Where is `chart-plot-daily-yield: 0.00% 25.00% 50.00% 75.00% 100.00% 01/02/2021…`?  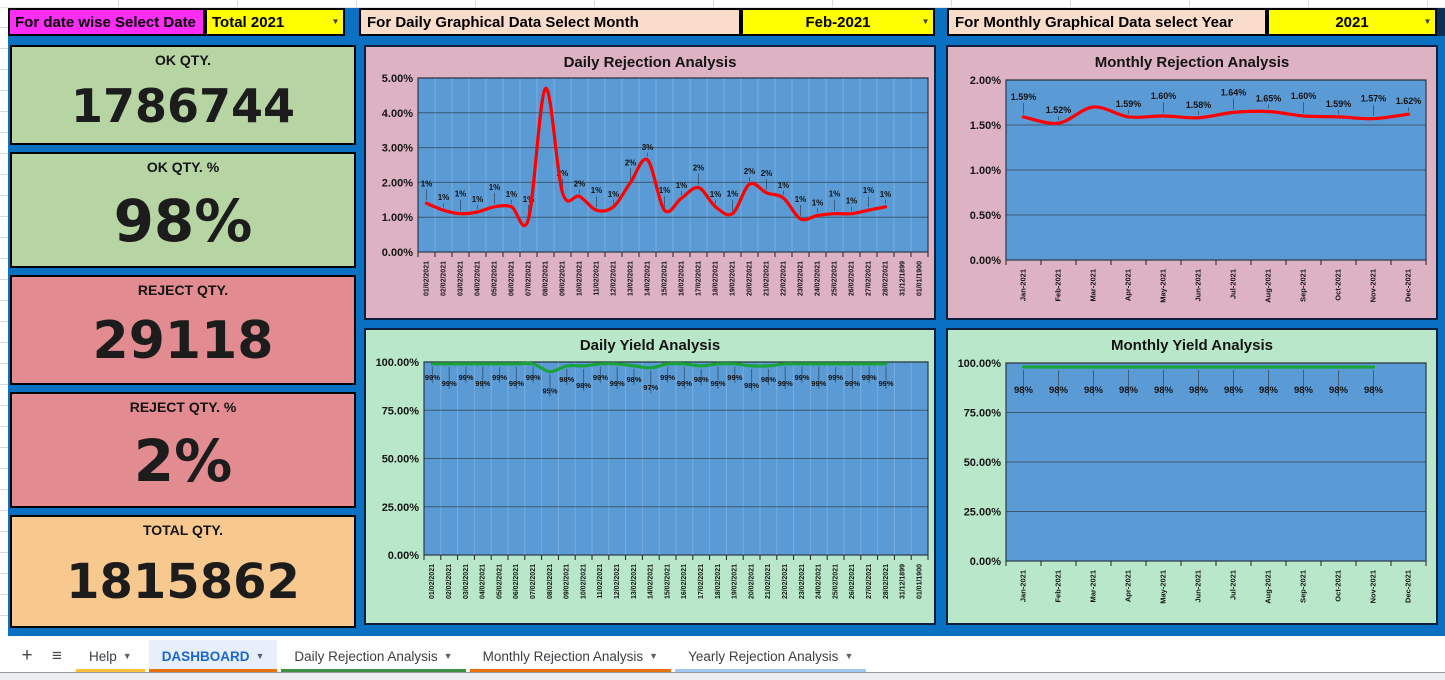
chart-plot-daily-yield: 0.00% 25.00% 50.00% 75.00% 100.00% 01/02/2021… is located at coordinates (652, 478).